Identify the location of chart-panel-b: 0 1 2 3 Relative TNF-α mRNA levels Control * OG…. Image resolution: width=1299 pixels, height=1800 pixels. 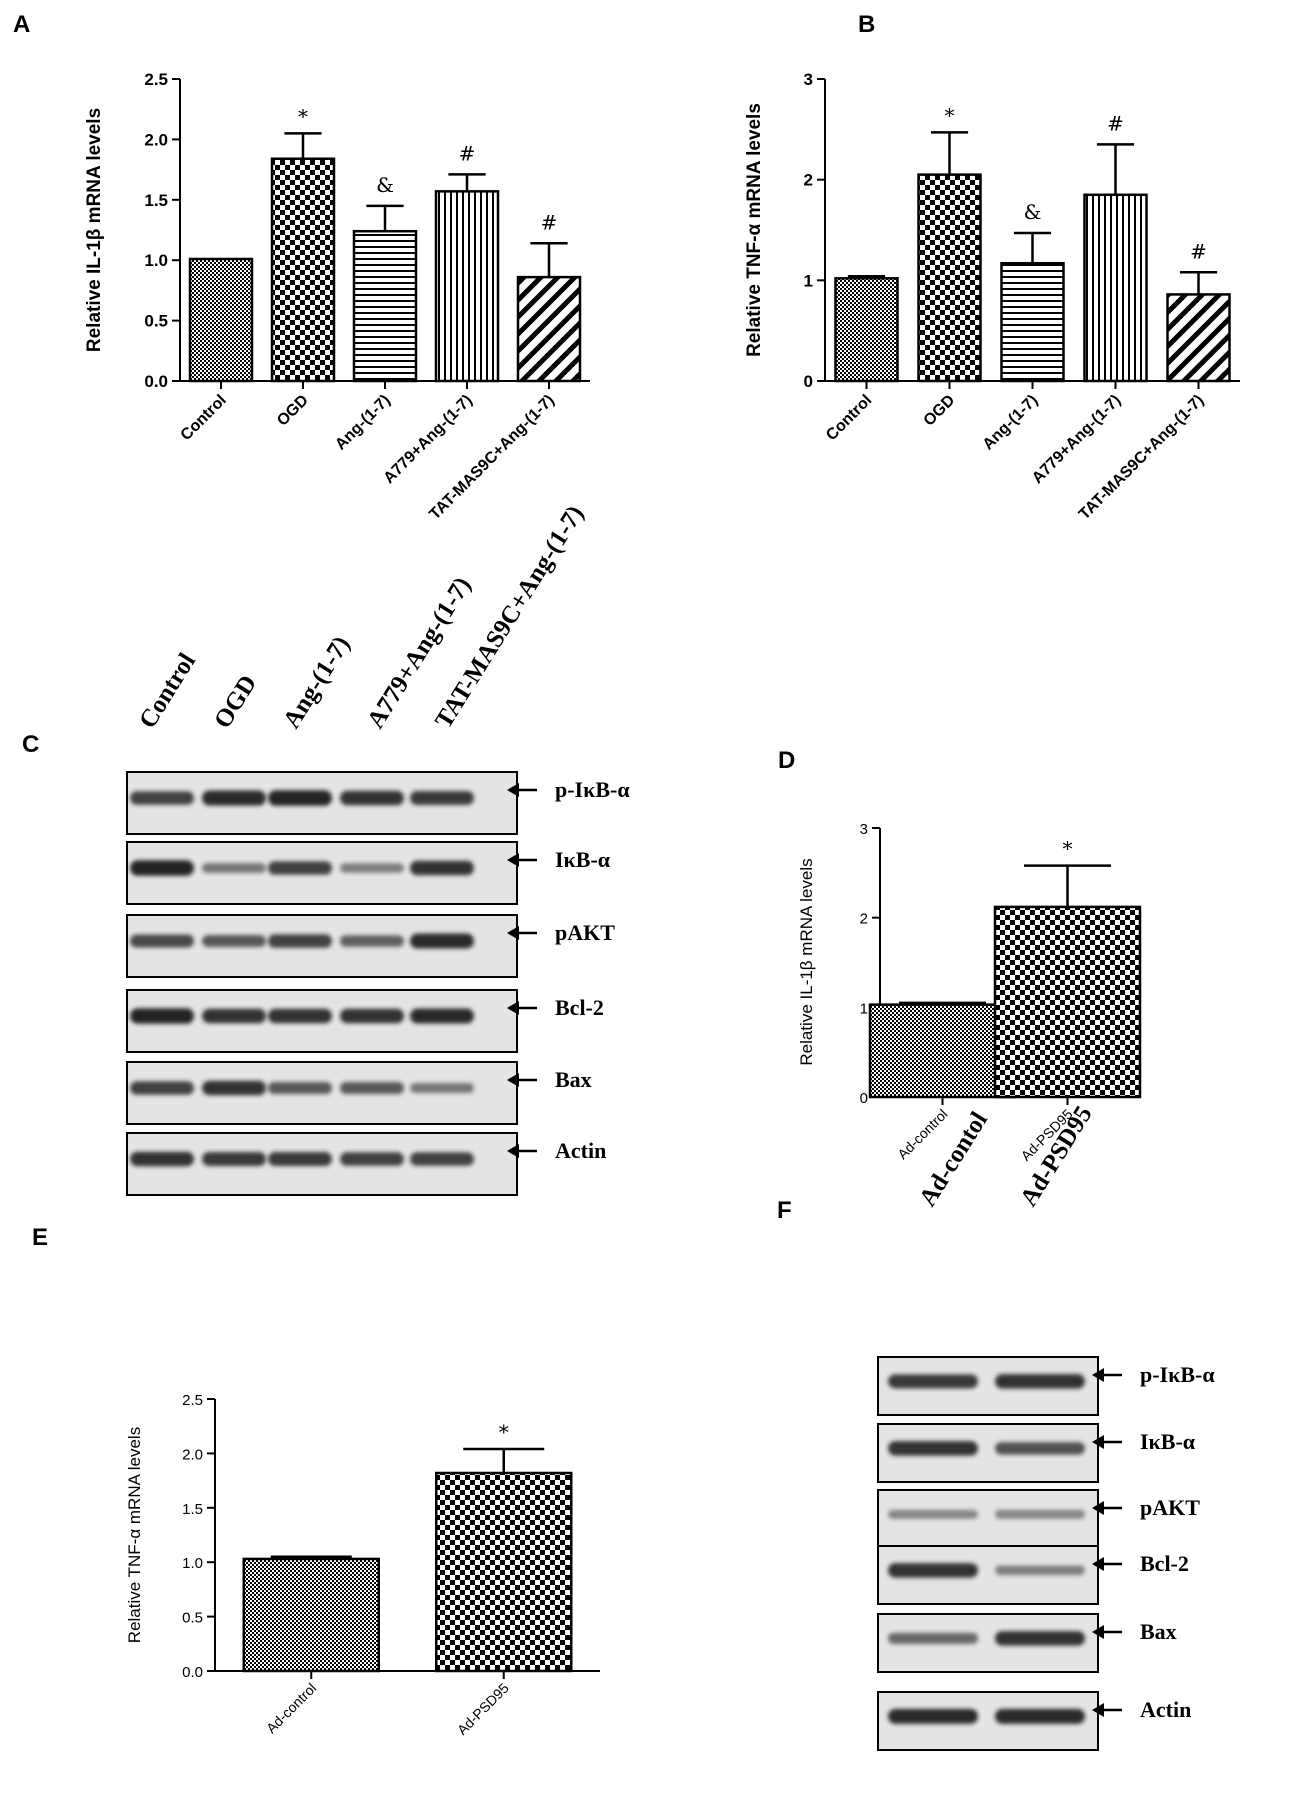
(992, 296).